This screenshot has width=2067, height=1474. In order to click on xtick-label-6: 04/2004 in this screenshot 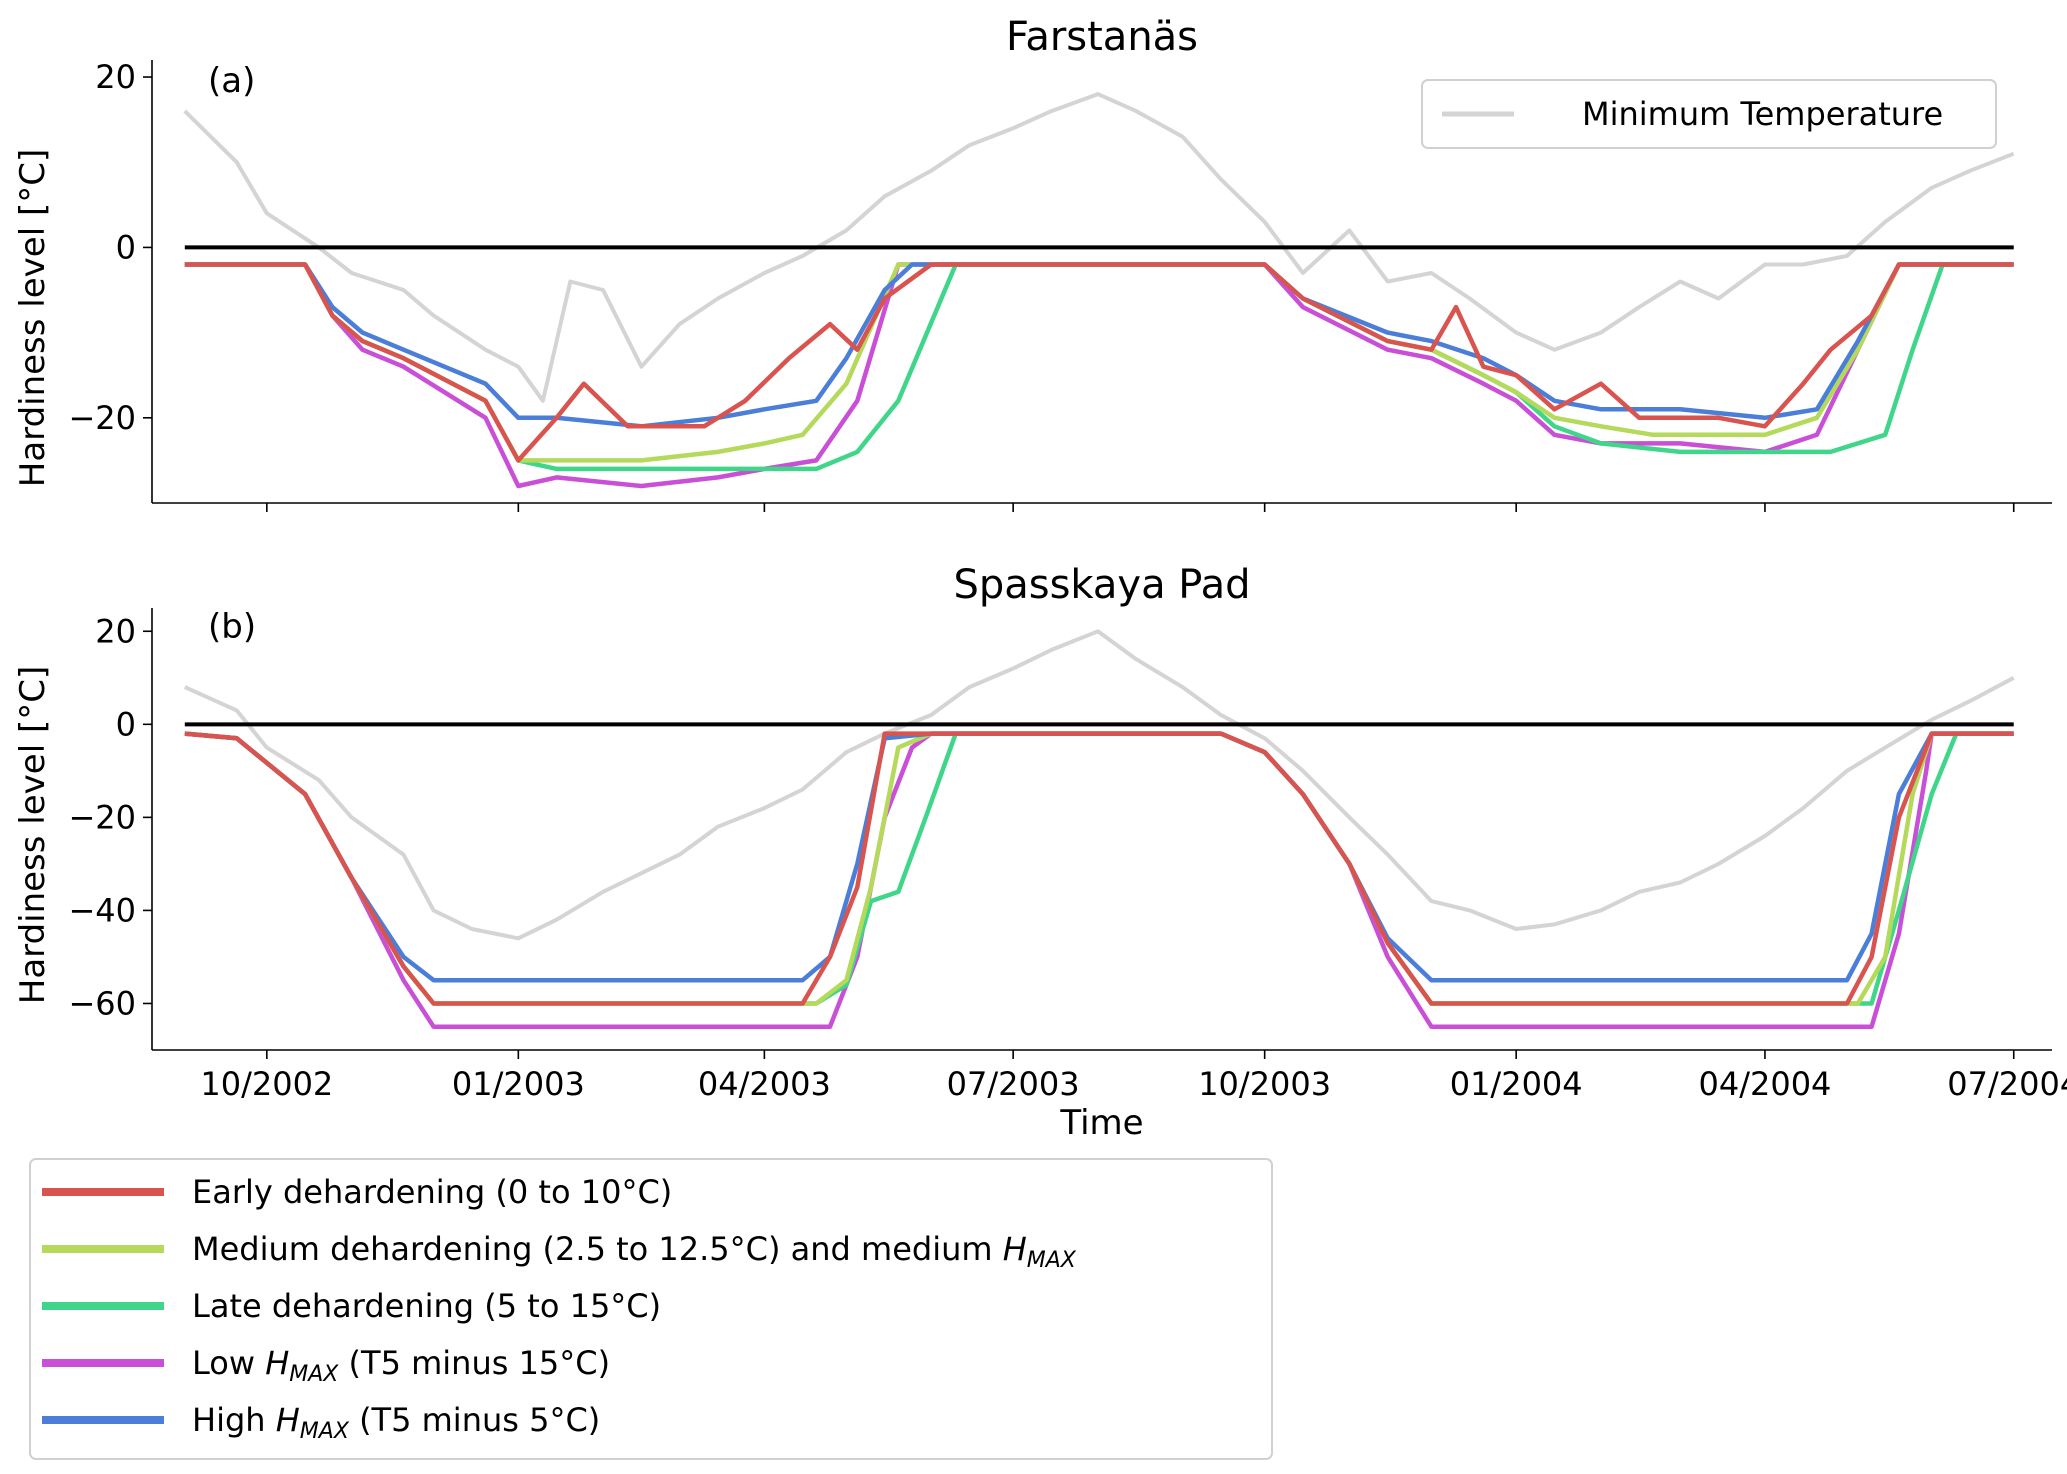, I will do `click(1764, 1084)`.